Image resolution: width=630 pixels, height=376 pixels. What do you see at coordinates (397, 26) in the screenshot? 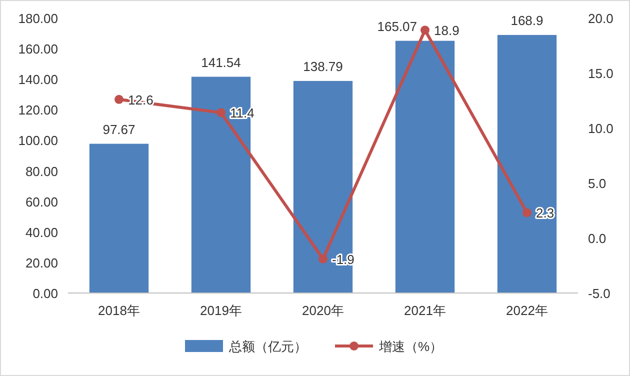
I see `data-label: 165.07` at bounding box center [397, 26].